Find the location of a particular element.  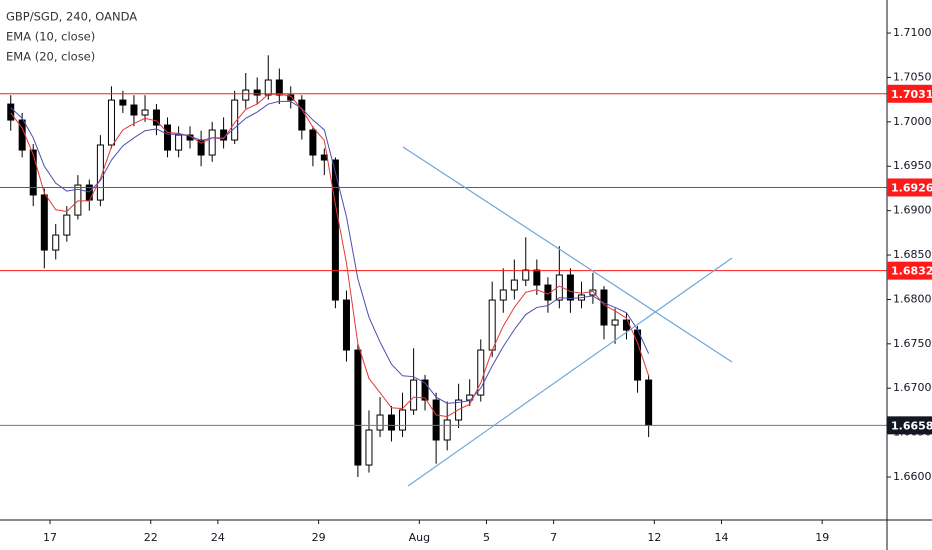

y-tick-label: 1.68500 is located at coordinates (912, 254).